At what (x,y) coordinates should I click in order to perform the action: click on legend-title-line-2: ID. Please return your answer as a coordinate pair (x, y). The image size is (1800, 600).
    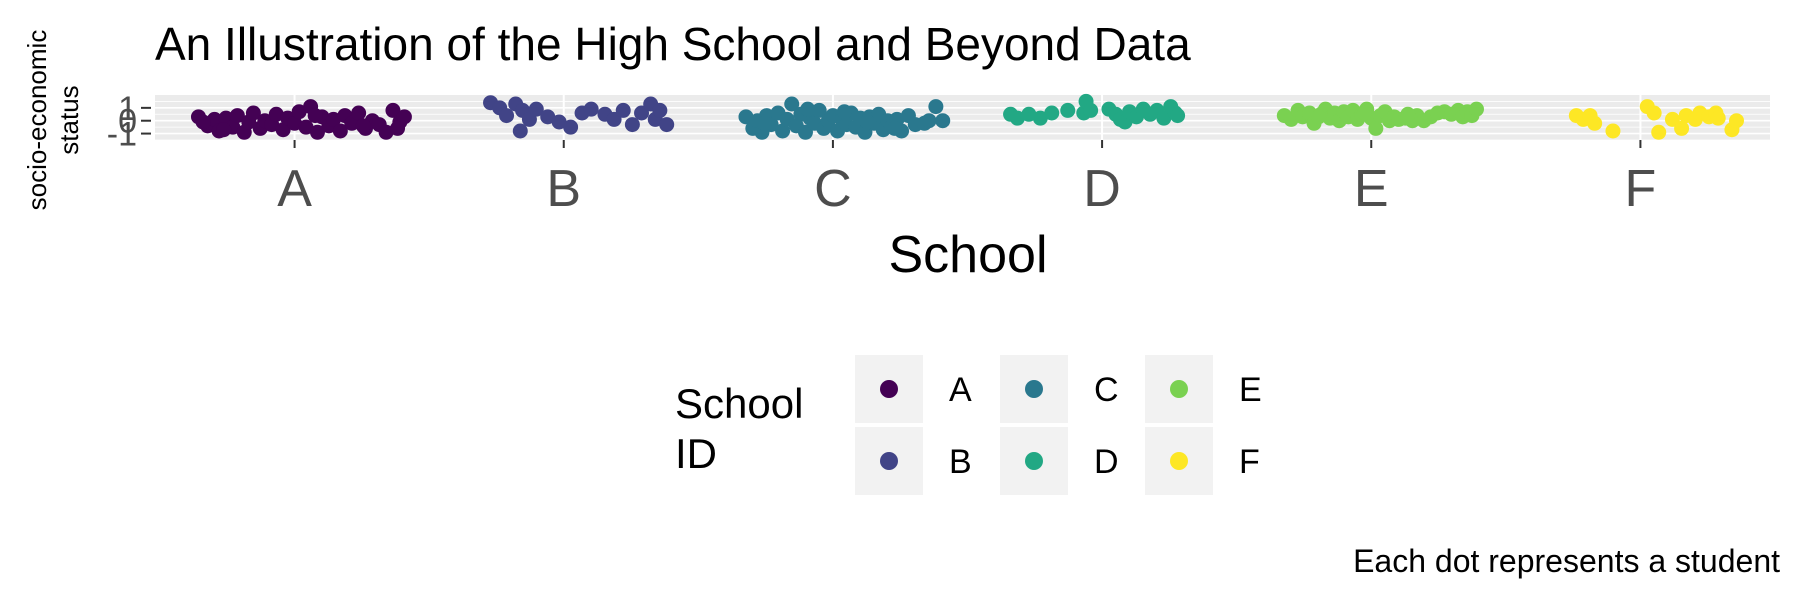
    Looking at the image, I should click on (696, 453).